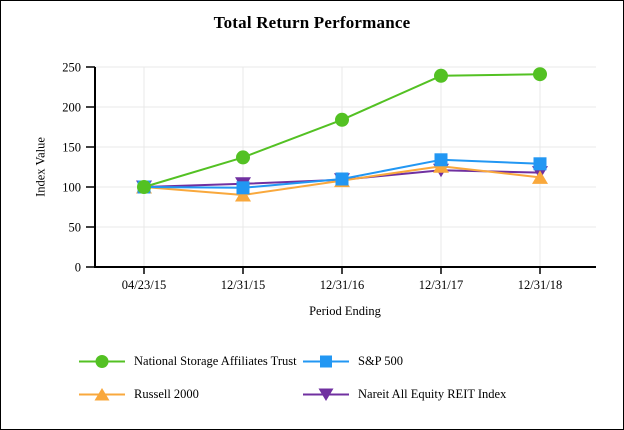 The image size is (624, 430). What do you see at coordinates (144, 285) in the screenshot?
I see `x-tick-label: 04/23/15` at bounding box center [144, 285].